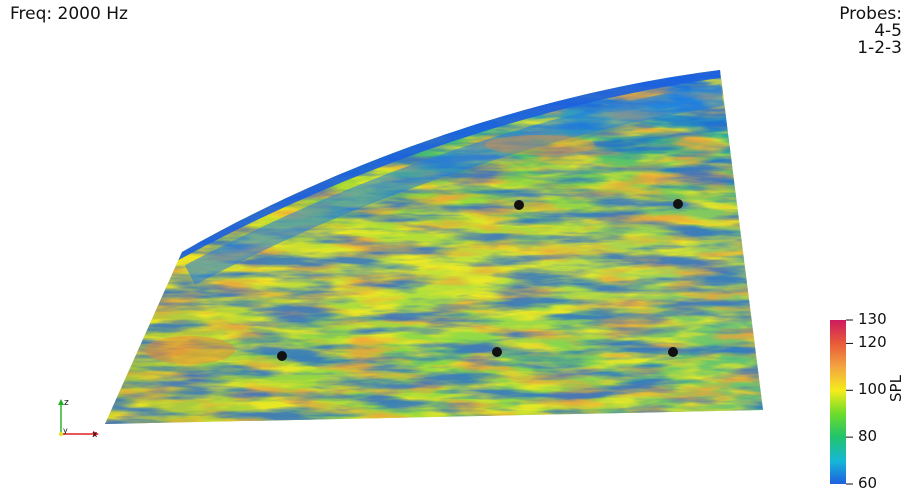 This screenshot has height=497, width=913. Describe the element at coordinates (872, 389) in the screenshot. I see `colorbar-tick-label: 100` at that location.